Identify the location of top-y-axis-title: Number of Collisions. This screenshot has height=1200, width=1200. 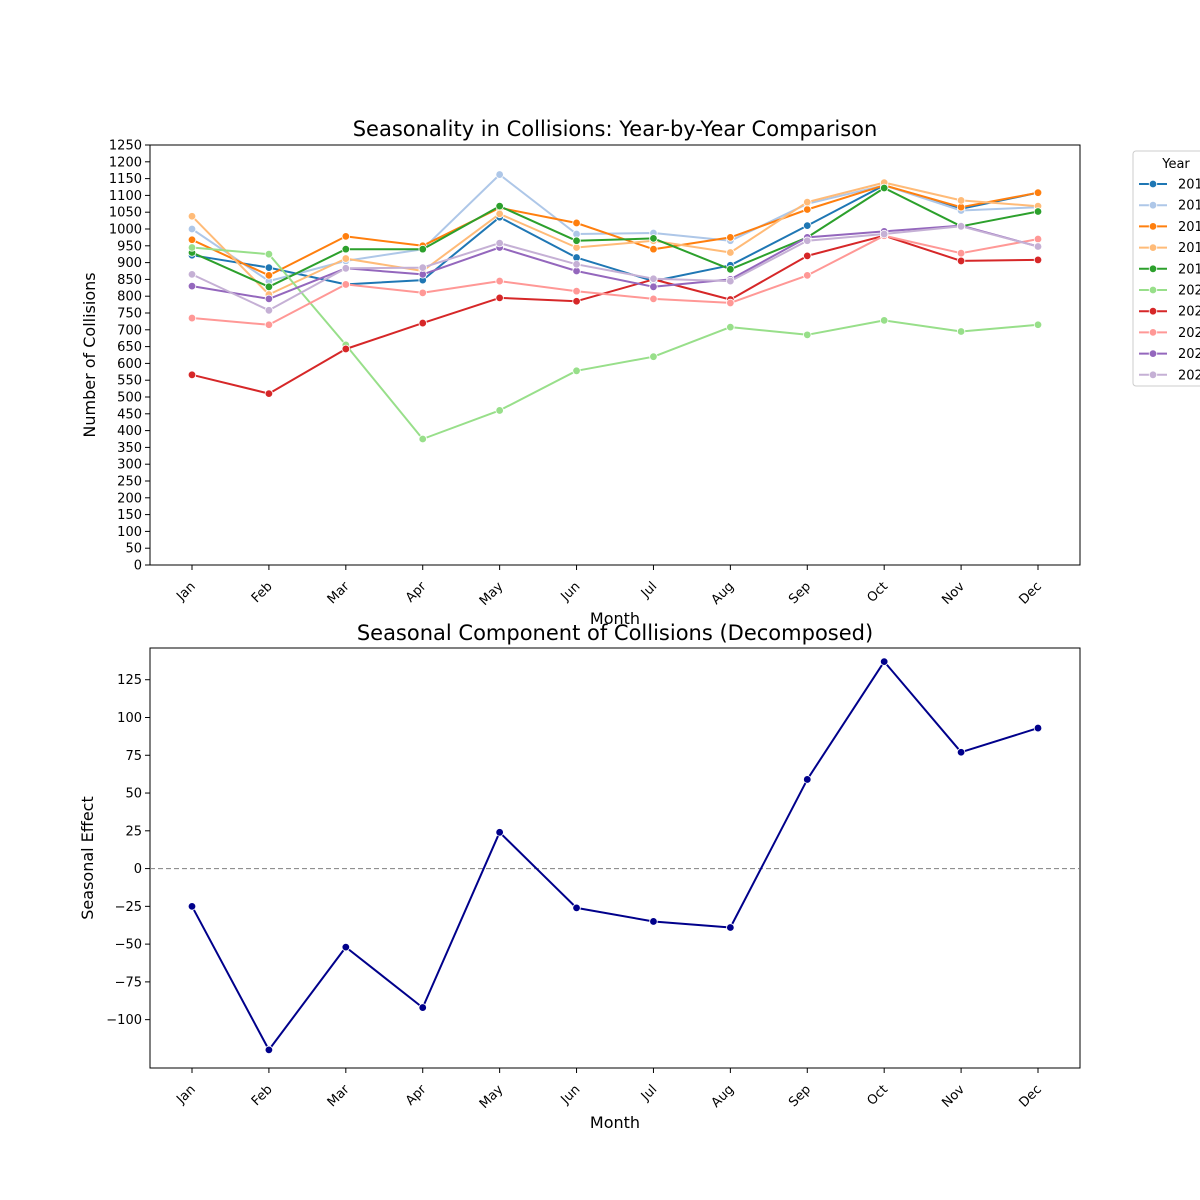
(89, 354).